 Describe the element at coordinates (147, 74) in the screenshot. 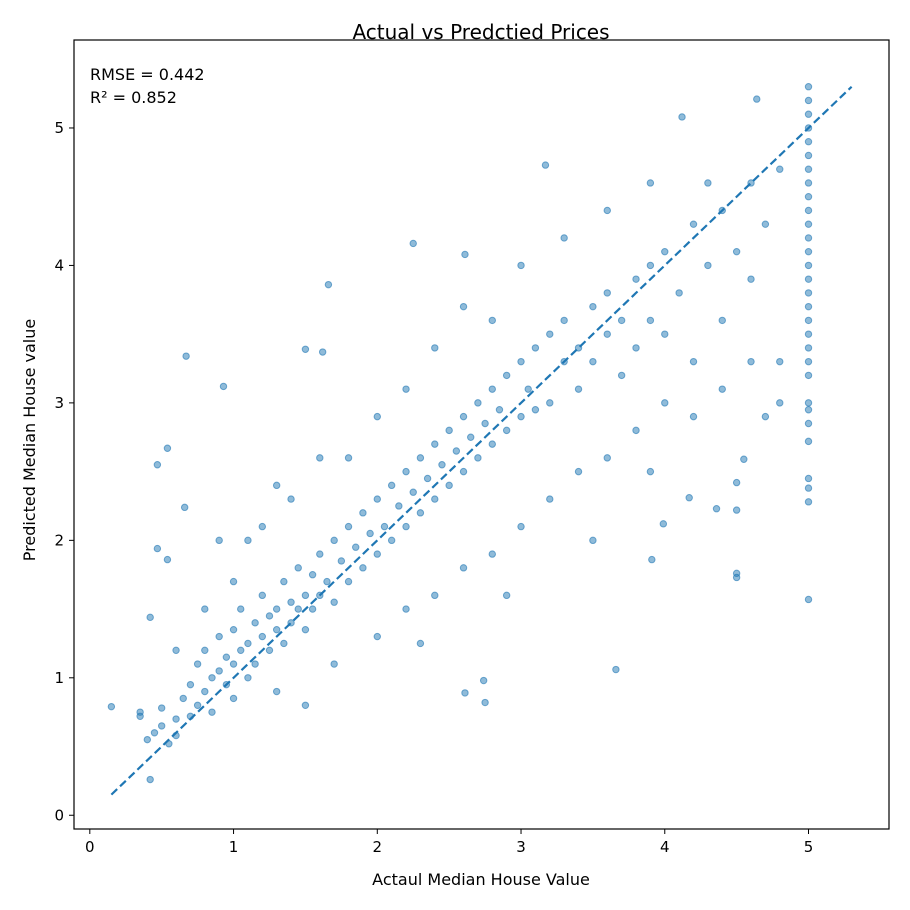

I see `rmse-annotation: RMSE = 0.442` at that location.